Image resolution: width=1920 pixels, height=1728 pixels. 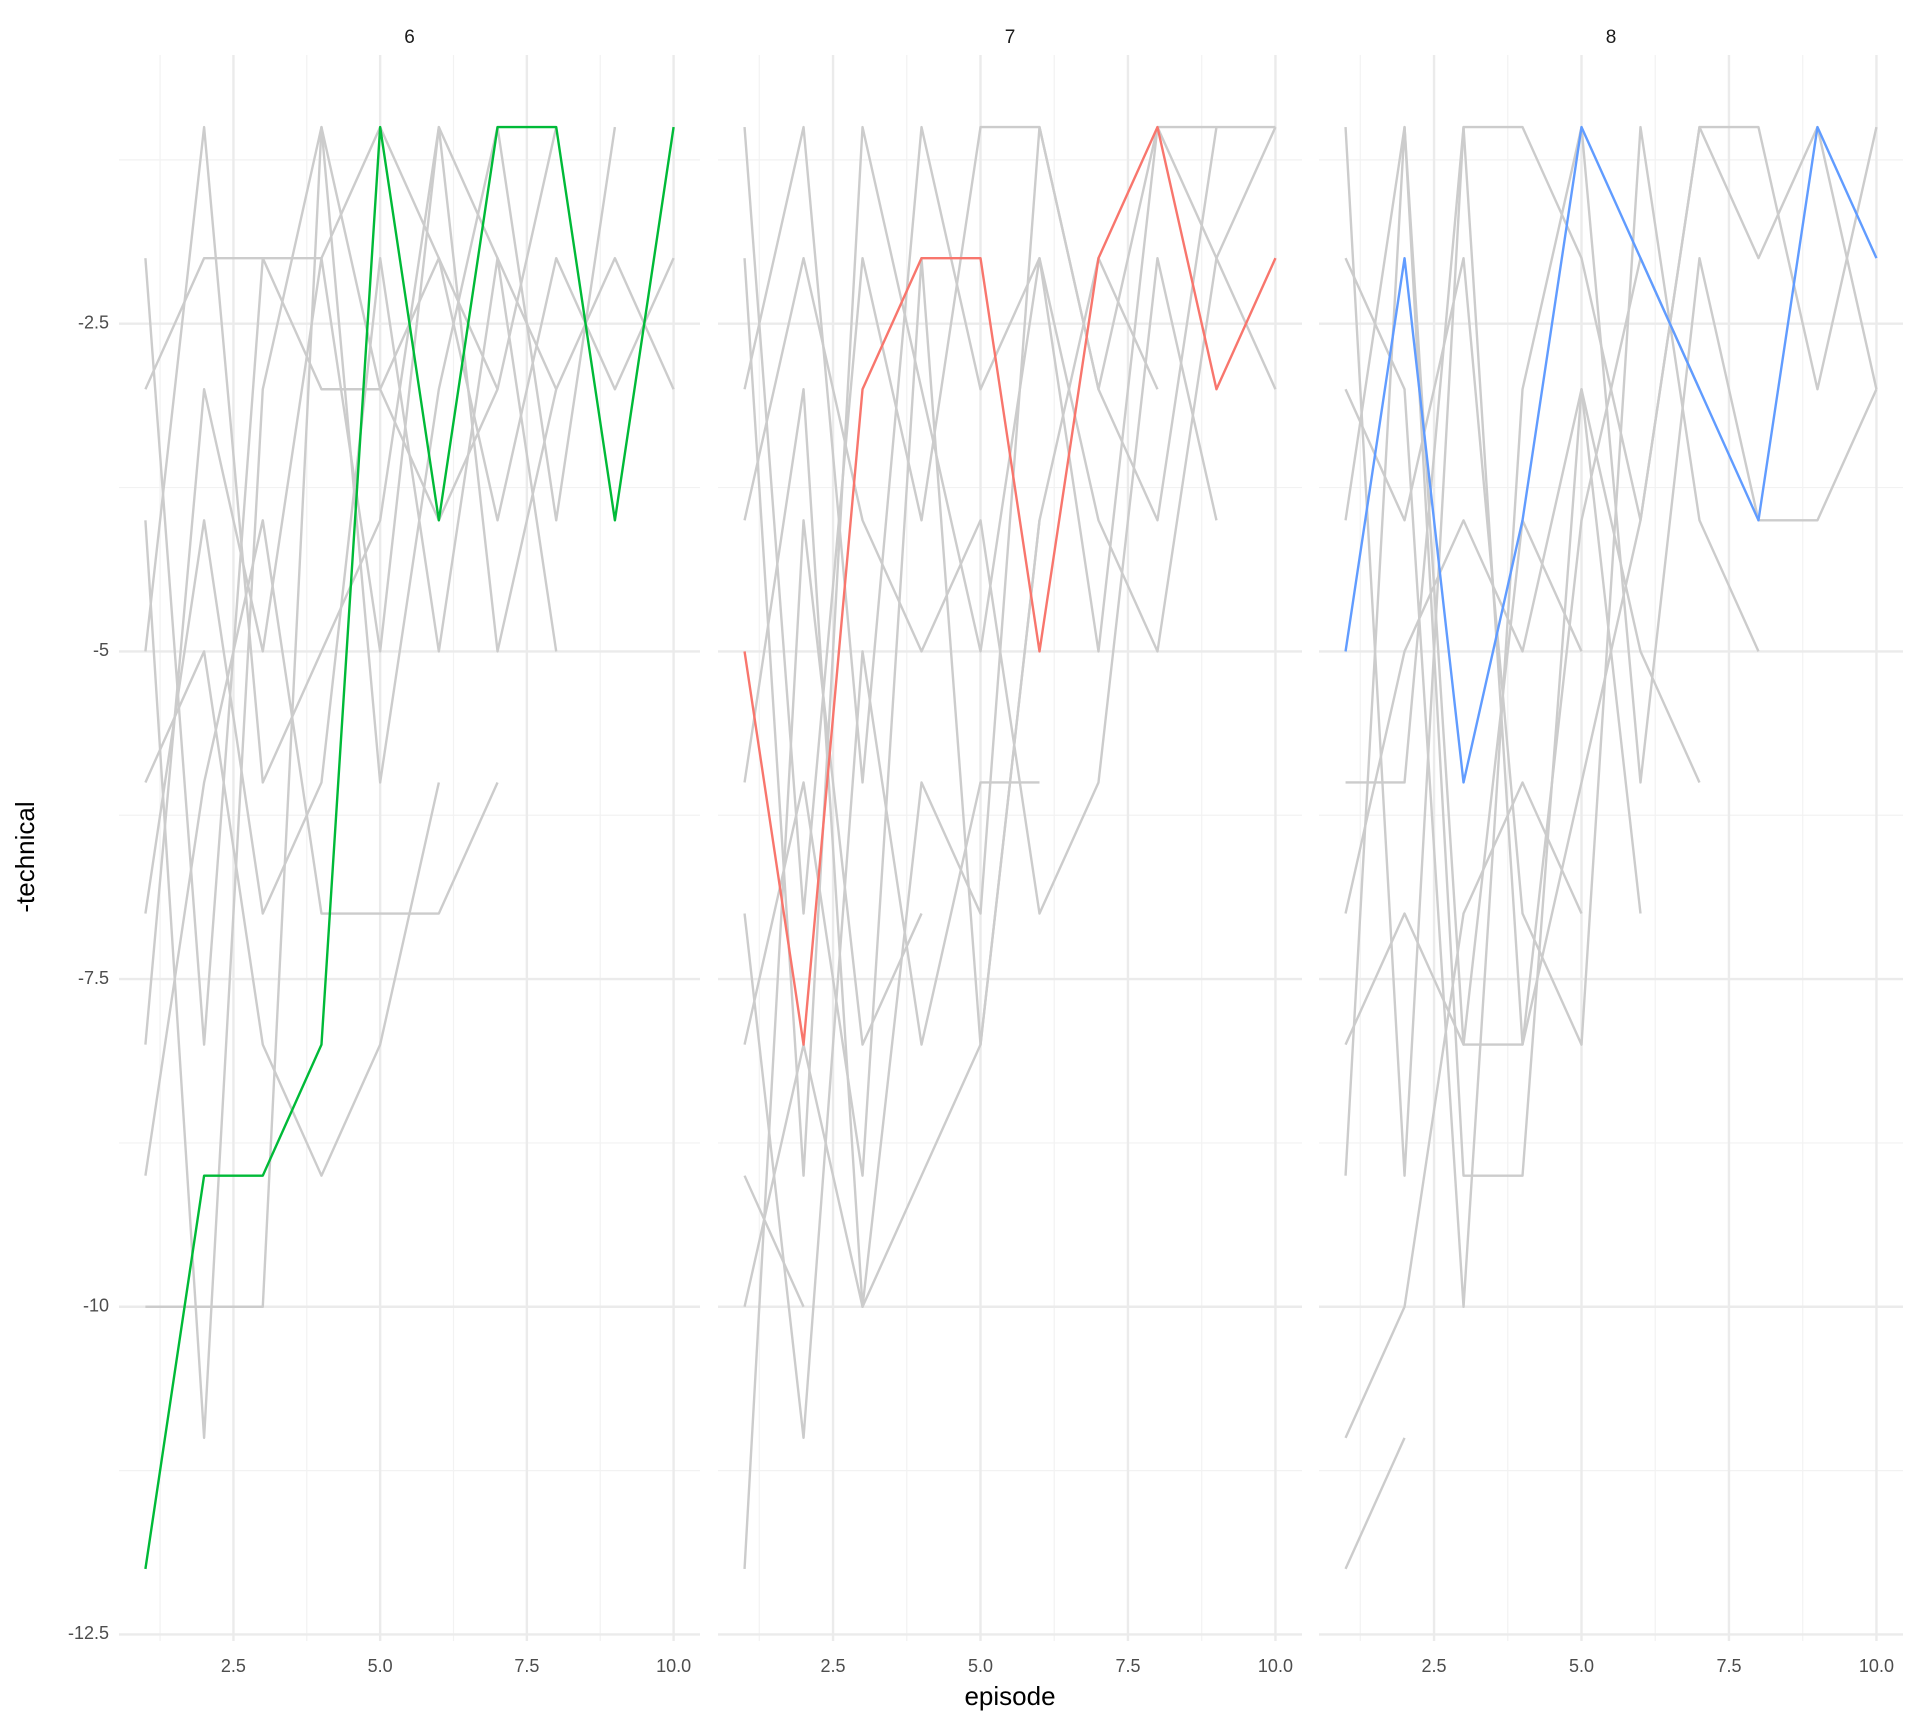 I want to click on y-tick-label: -7.5, so click(x=93, y=978).